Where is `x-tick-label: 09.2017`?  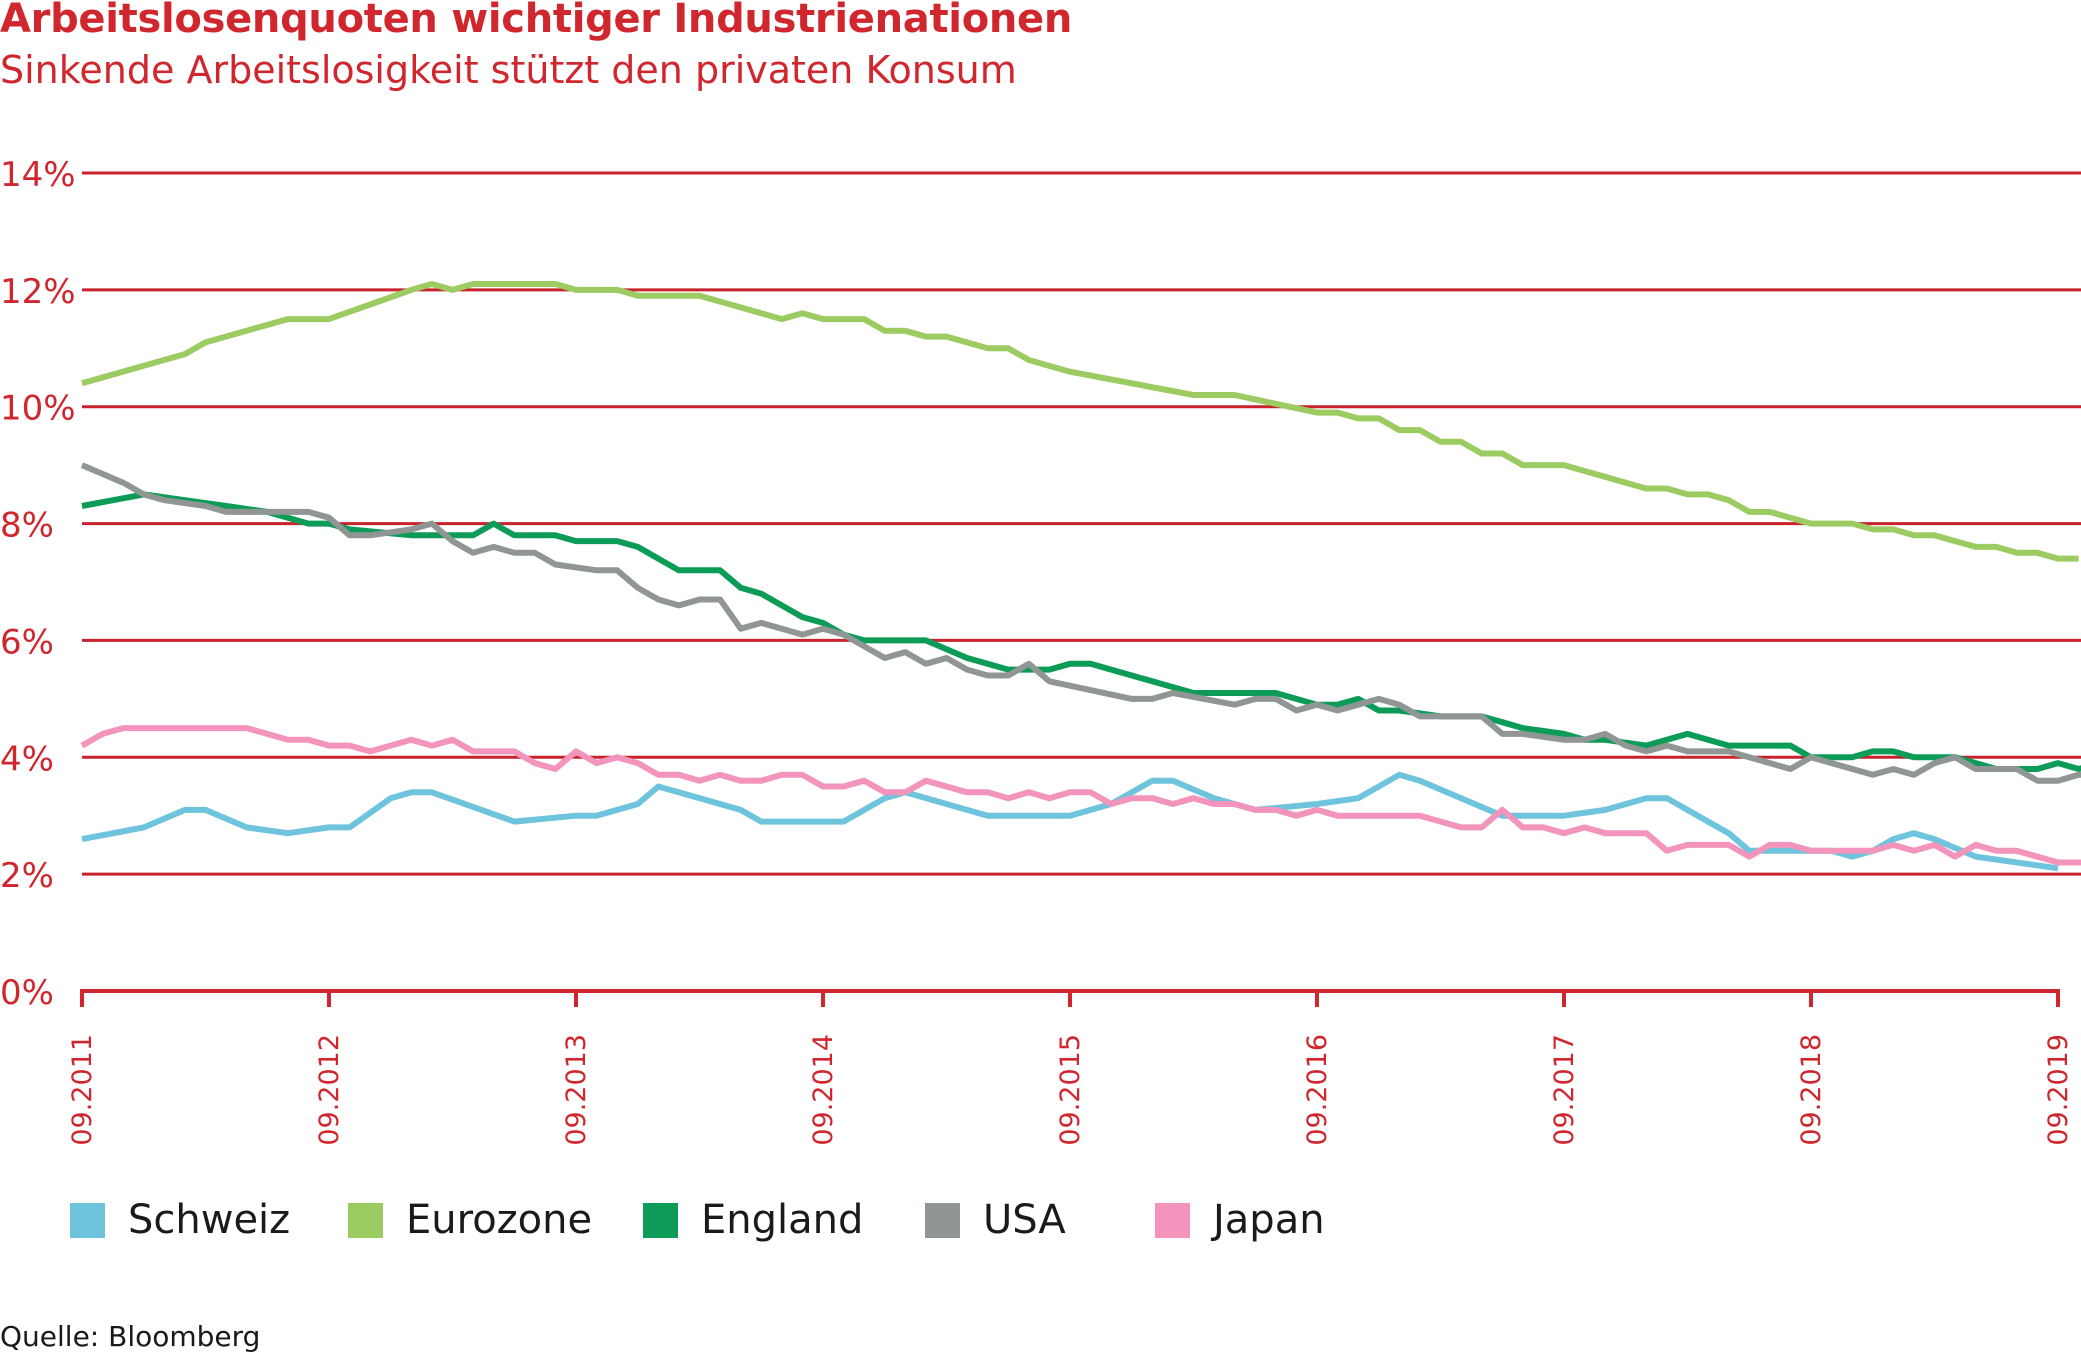 x-tick-label: 09.2017 is located at coordinates (1564, 1090).